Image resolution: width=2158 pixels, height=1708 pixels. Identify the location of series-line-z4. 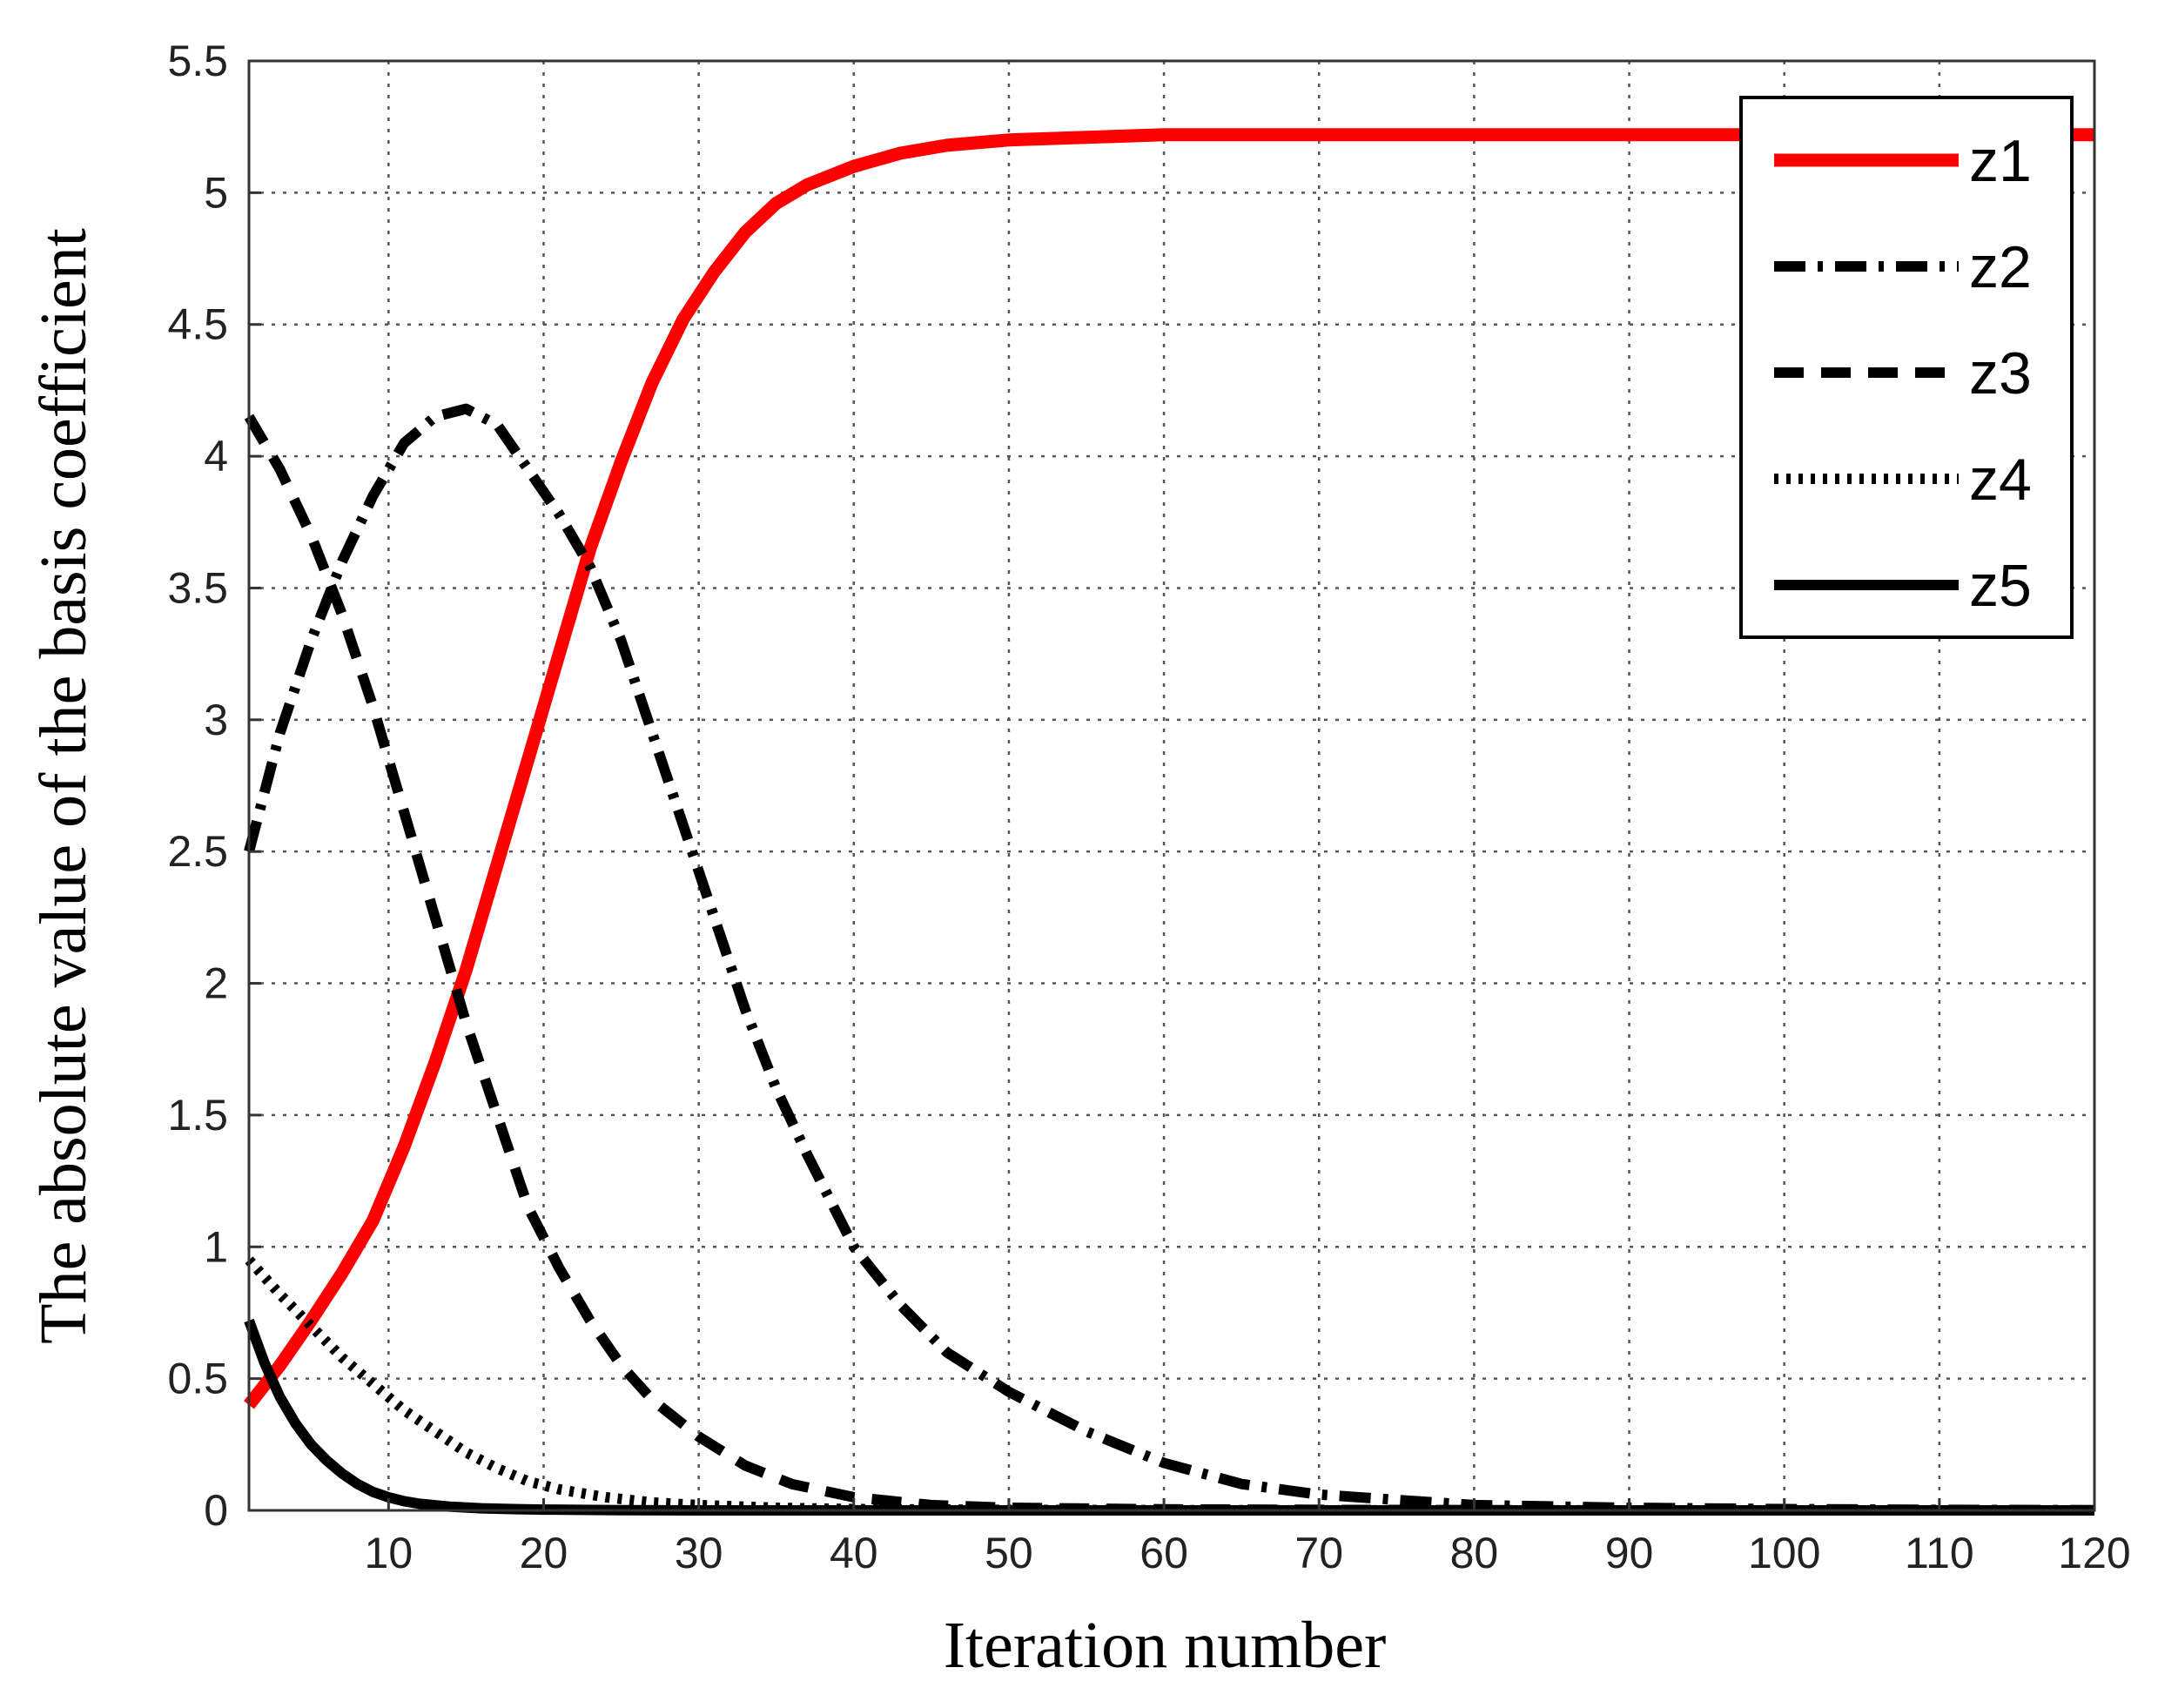
(1169, 1386).